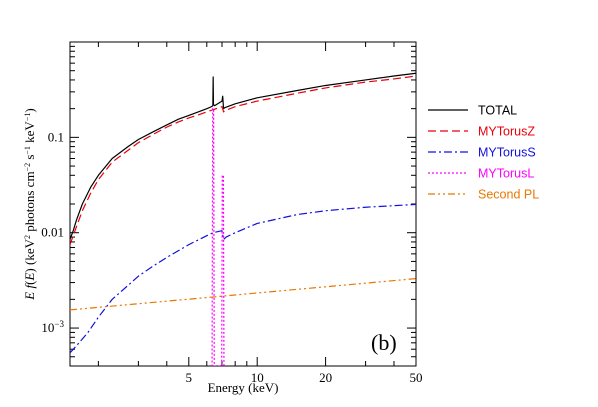 This screenshot has height=407, width=598. I want to click on y-tick-label: 10−3, so click(52, 327).